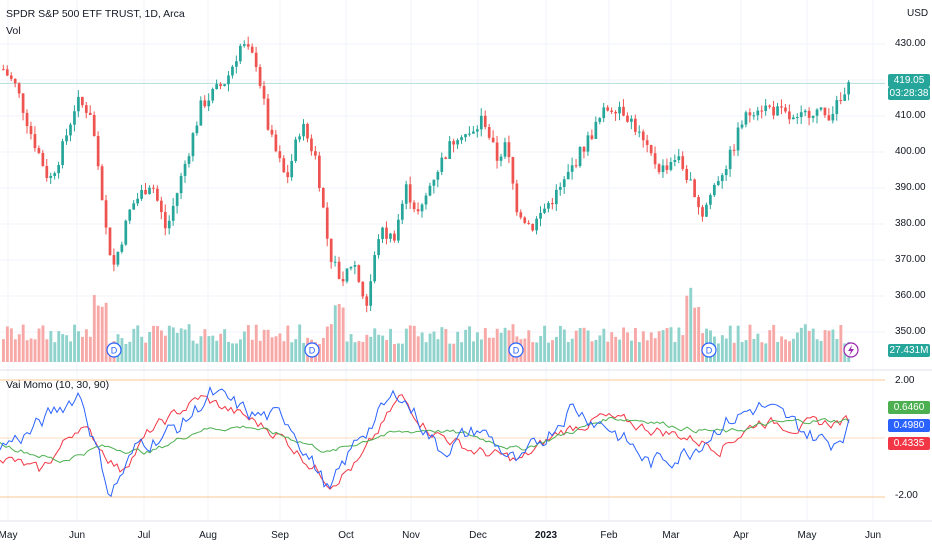 The width and height of the screenshot is (932, 550). What do you see at coordinates (909, 425) in the screenshot?
I see `indicator-value-blue: 0.4980` at bounding box center [909, 425].